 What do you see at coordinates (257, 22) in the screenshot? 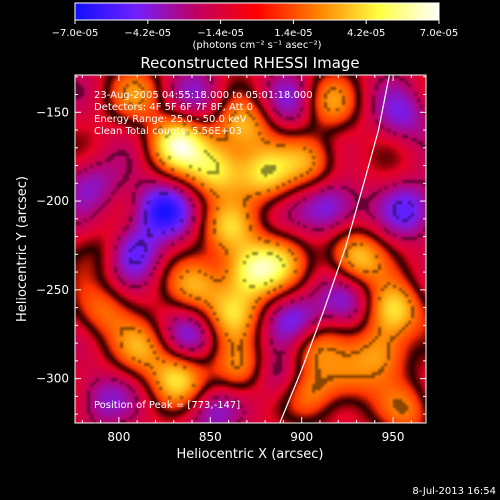
I see `colorbar-ticks` at bounding box center [257, 22].